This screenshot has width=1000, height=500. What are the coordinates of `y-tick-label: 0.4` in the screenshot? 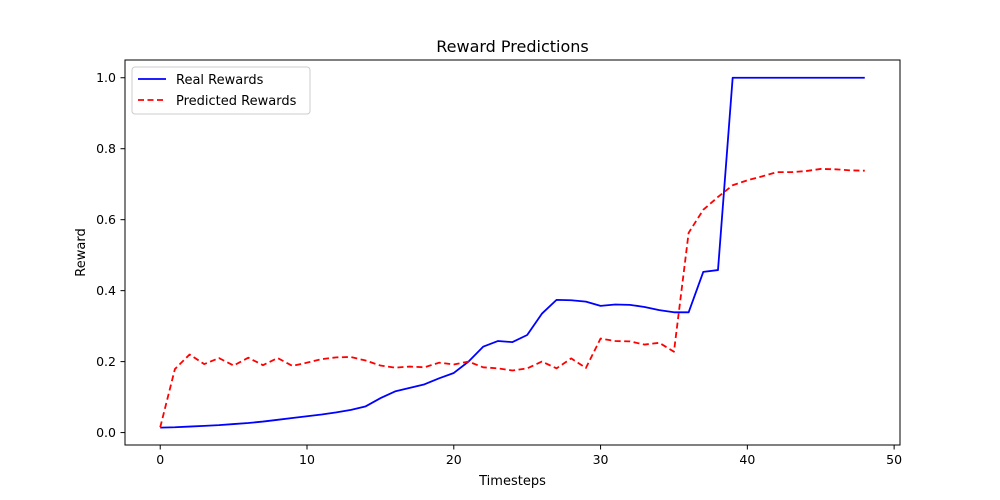 It's located at (106, 290).